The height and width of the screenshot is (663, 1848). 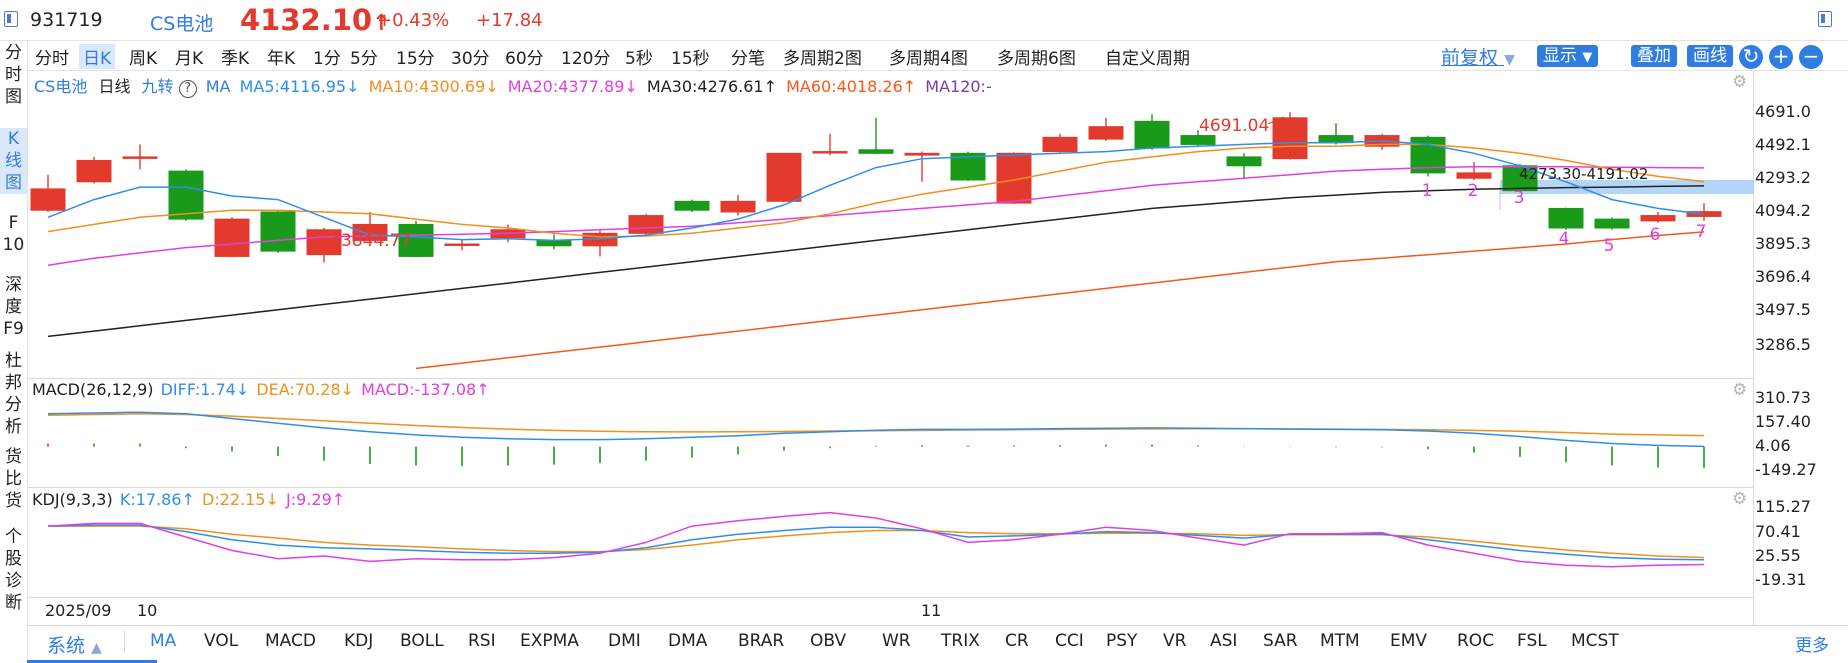 I want to click on indicator-tab: VR, so click(x=1175, y=641).